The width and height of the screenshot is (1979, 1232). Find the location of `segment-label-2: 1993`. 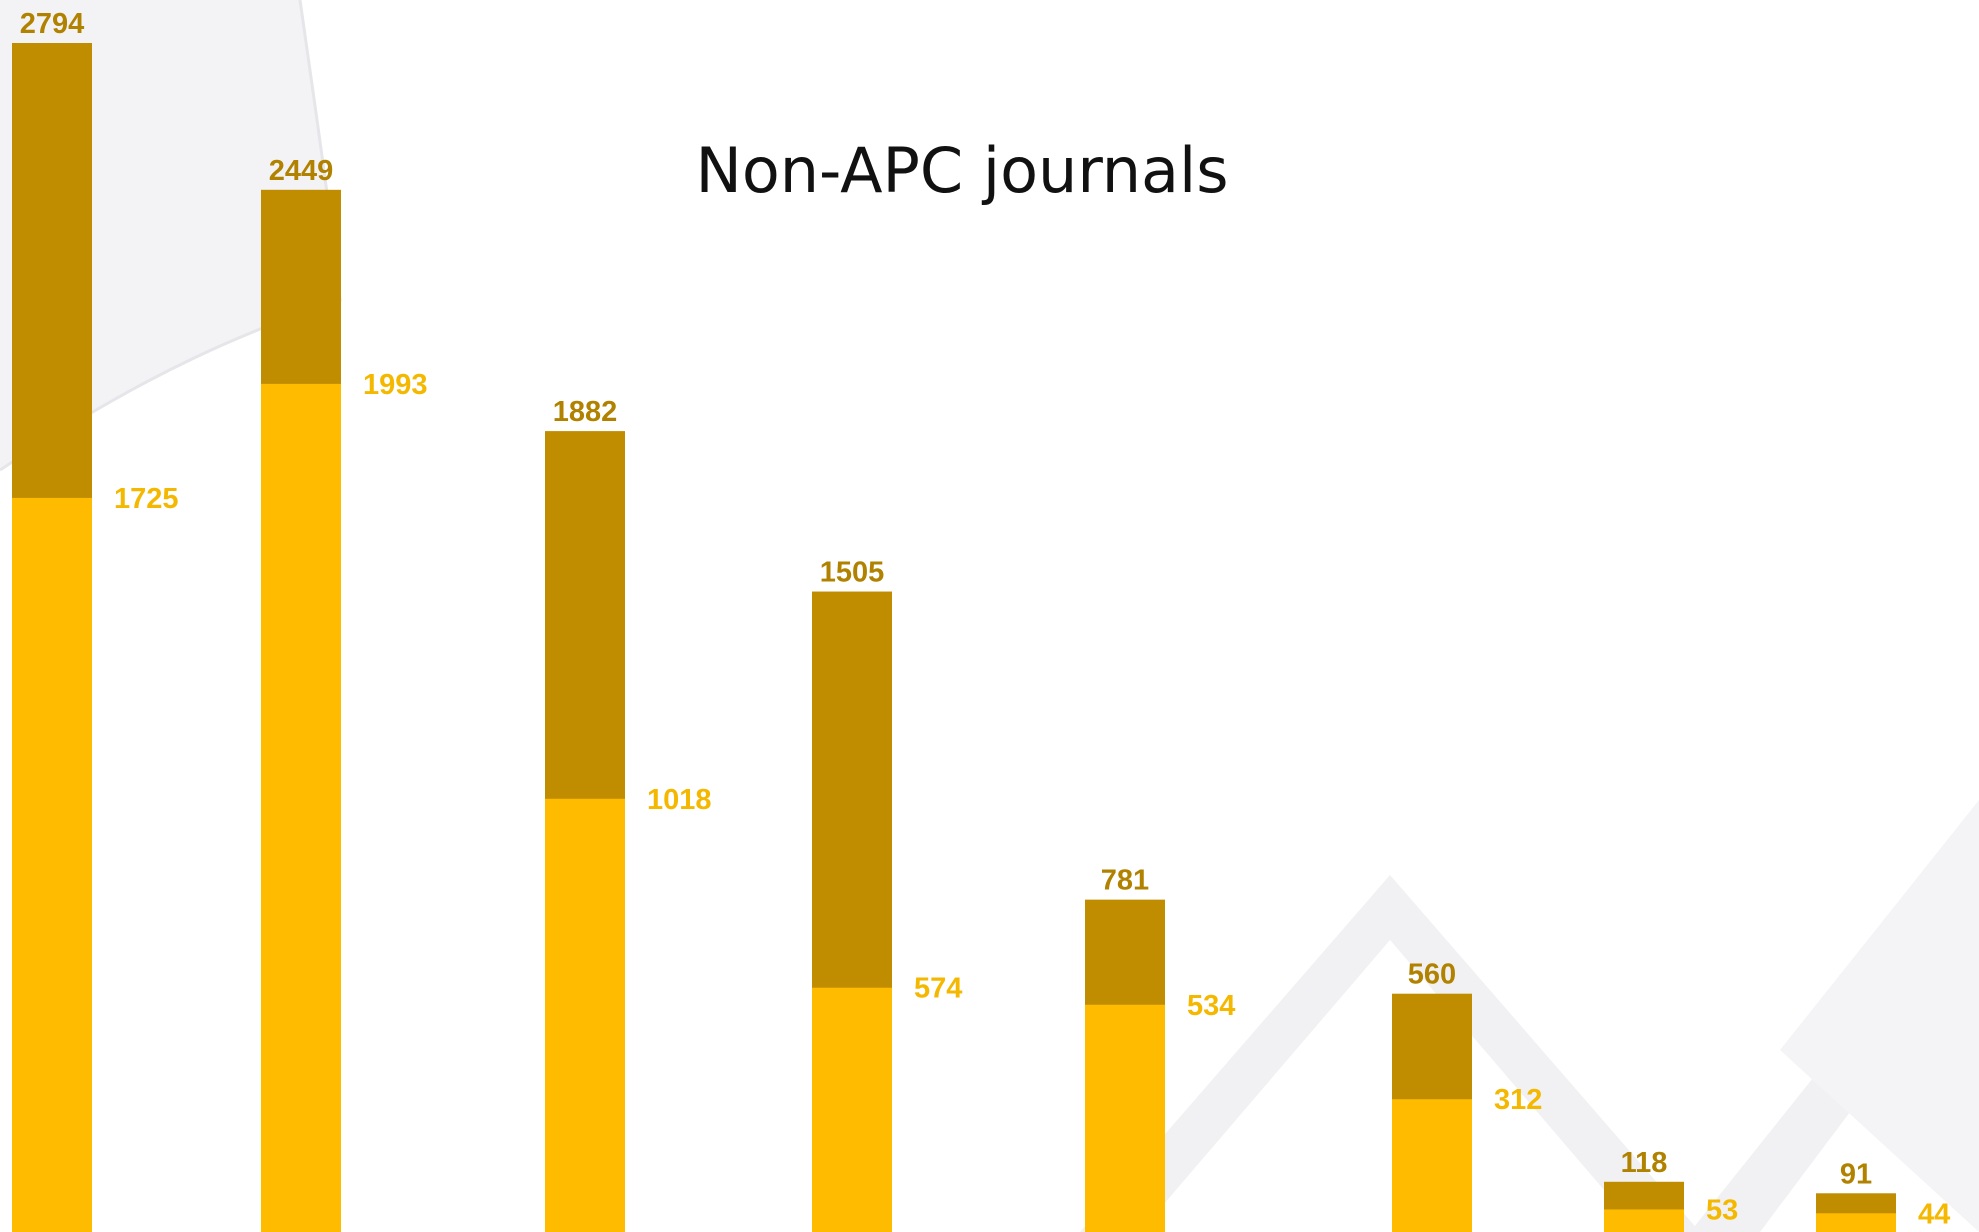

segment-label-2: 1993 is located at coordinates (395, 385).